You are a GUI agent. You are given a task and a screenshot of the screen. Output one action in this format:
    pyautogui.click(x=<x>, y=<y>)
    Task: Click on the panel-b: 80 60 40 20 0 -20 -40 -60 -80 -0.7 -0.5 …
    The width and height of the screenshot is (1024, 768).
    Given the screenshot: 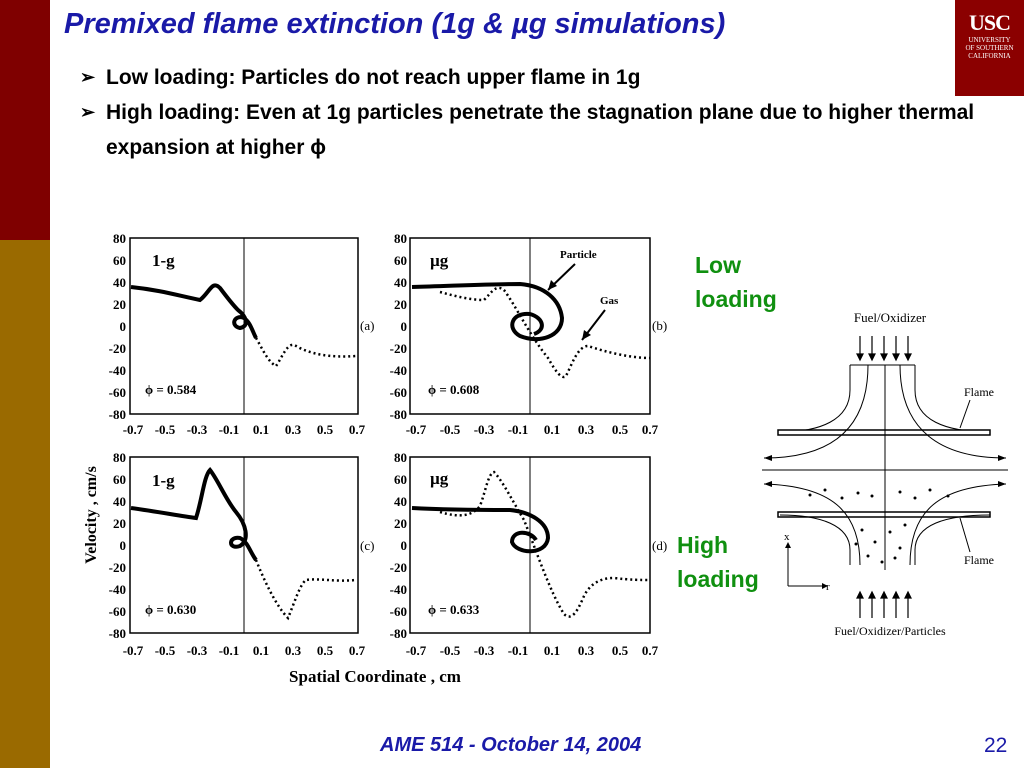 What is the action you would take?
    pyautogui.click(x=529, y=334)
    